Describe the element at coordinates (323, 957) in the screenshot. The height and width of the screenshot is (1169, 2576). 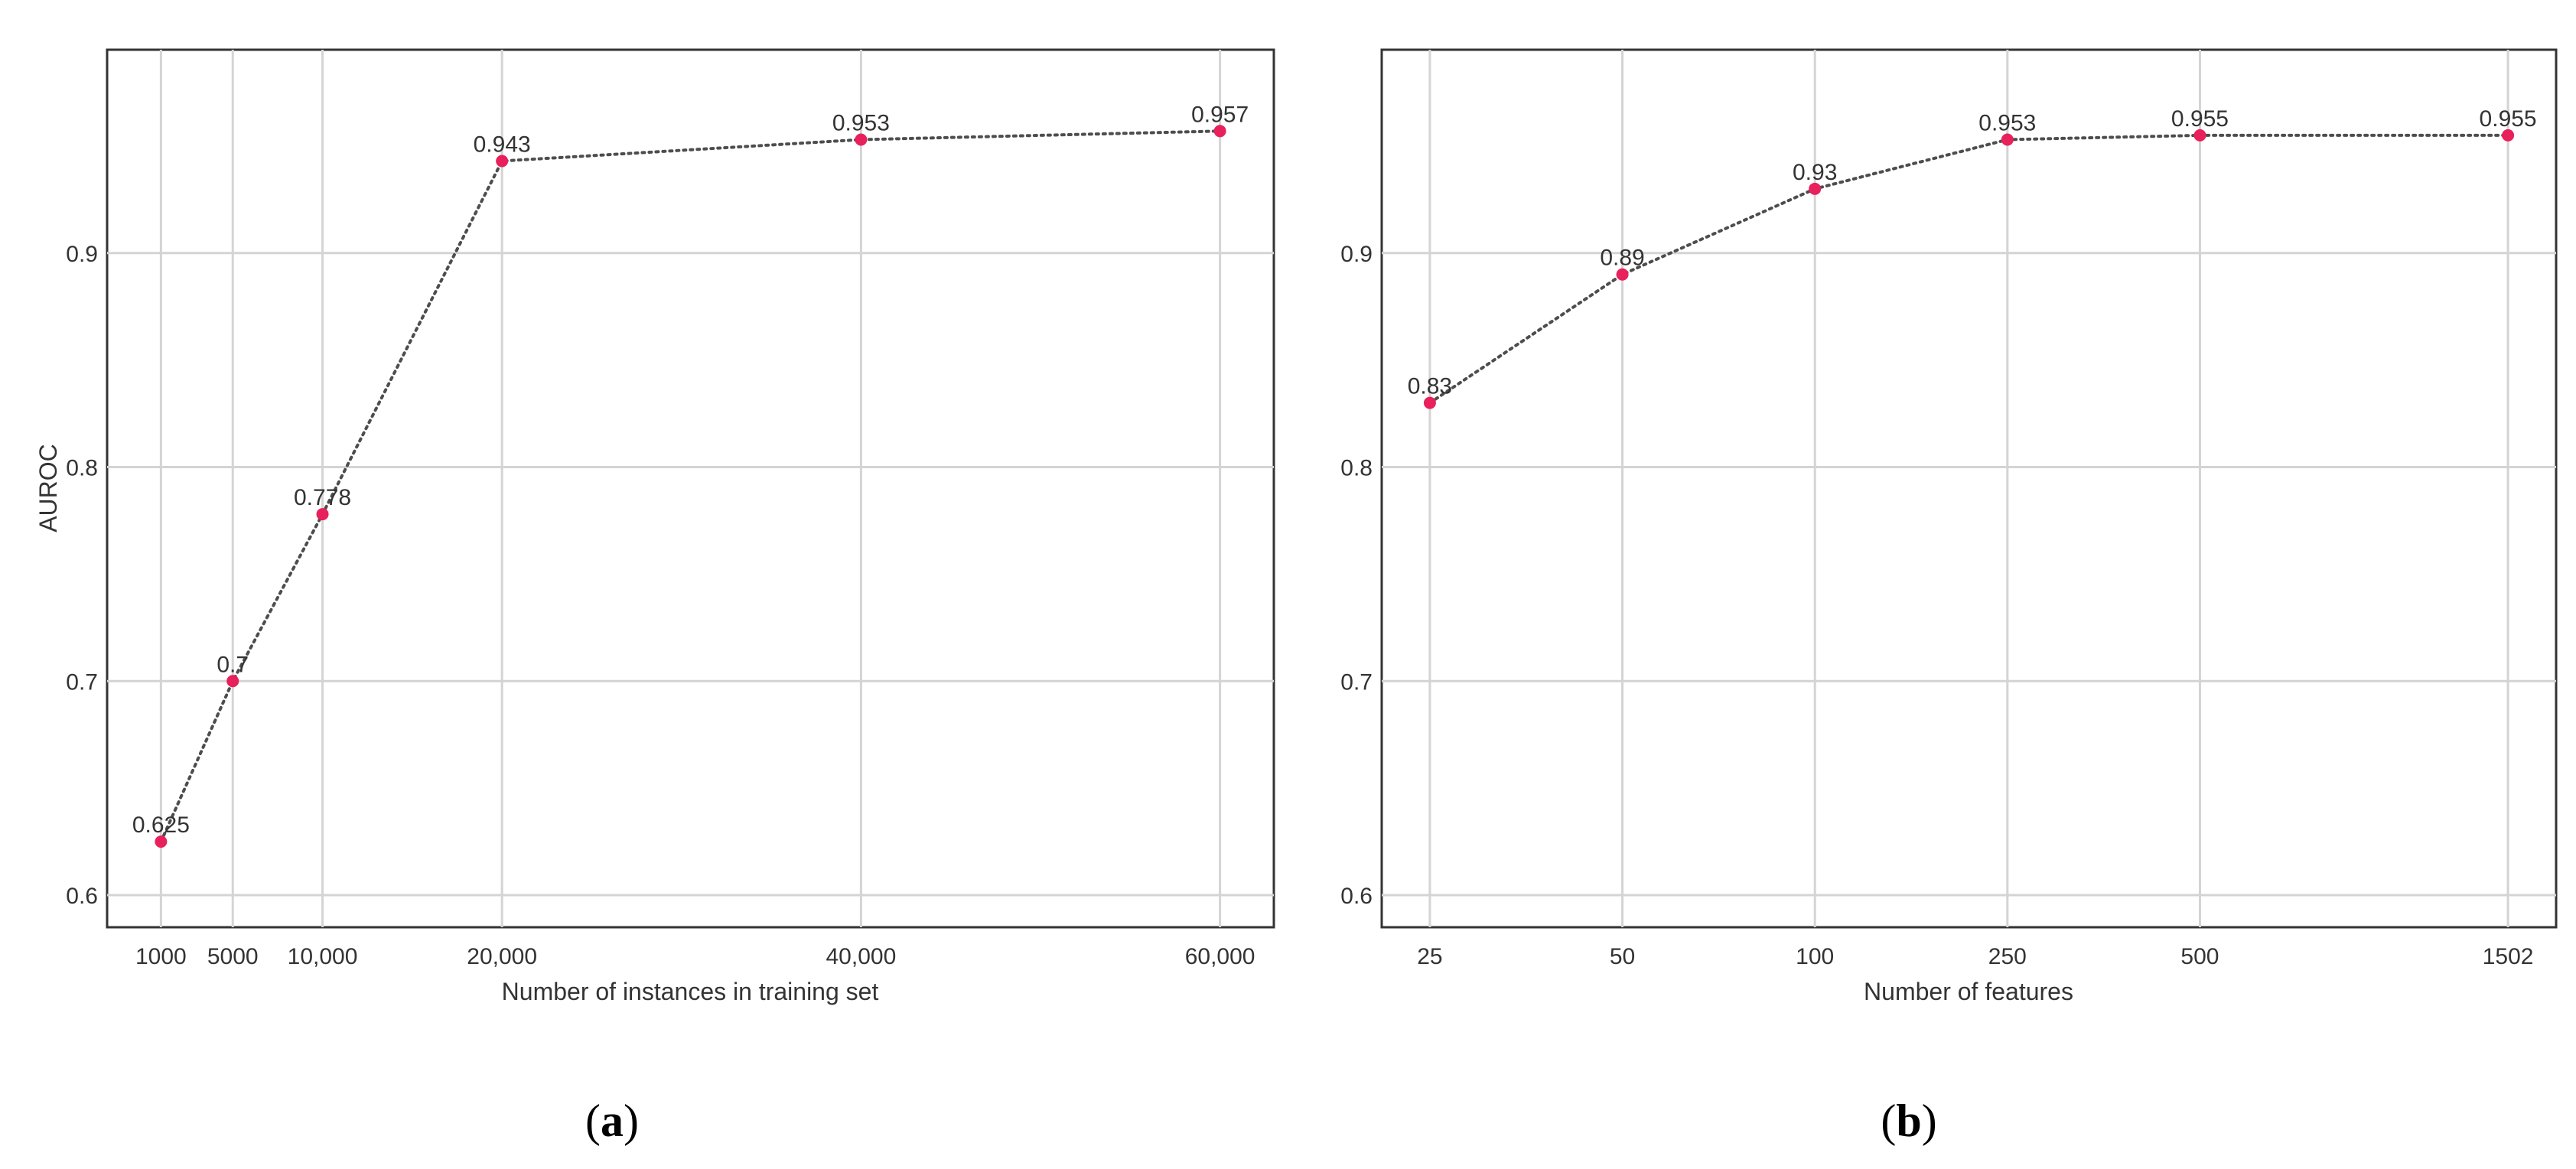
I see `x-tick-label: 10,000` at that location.